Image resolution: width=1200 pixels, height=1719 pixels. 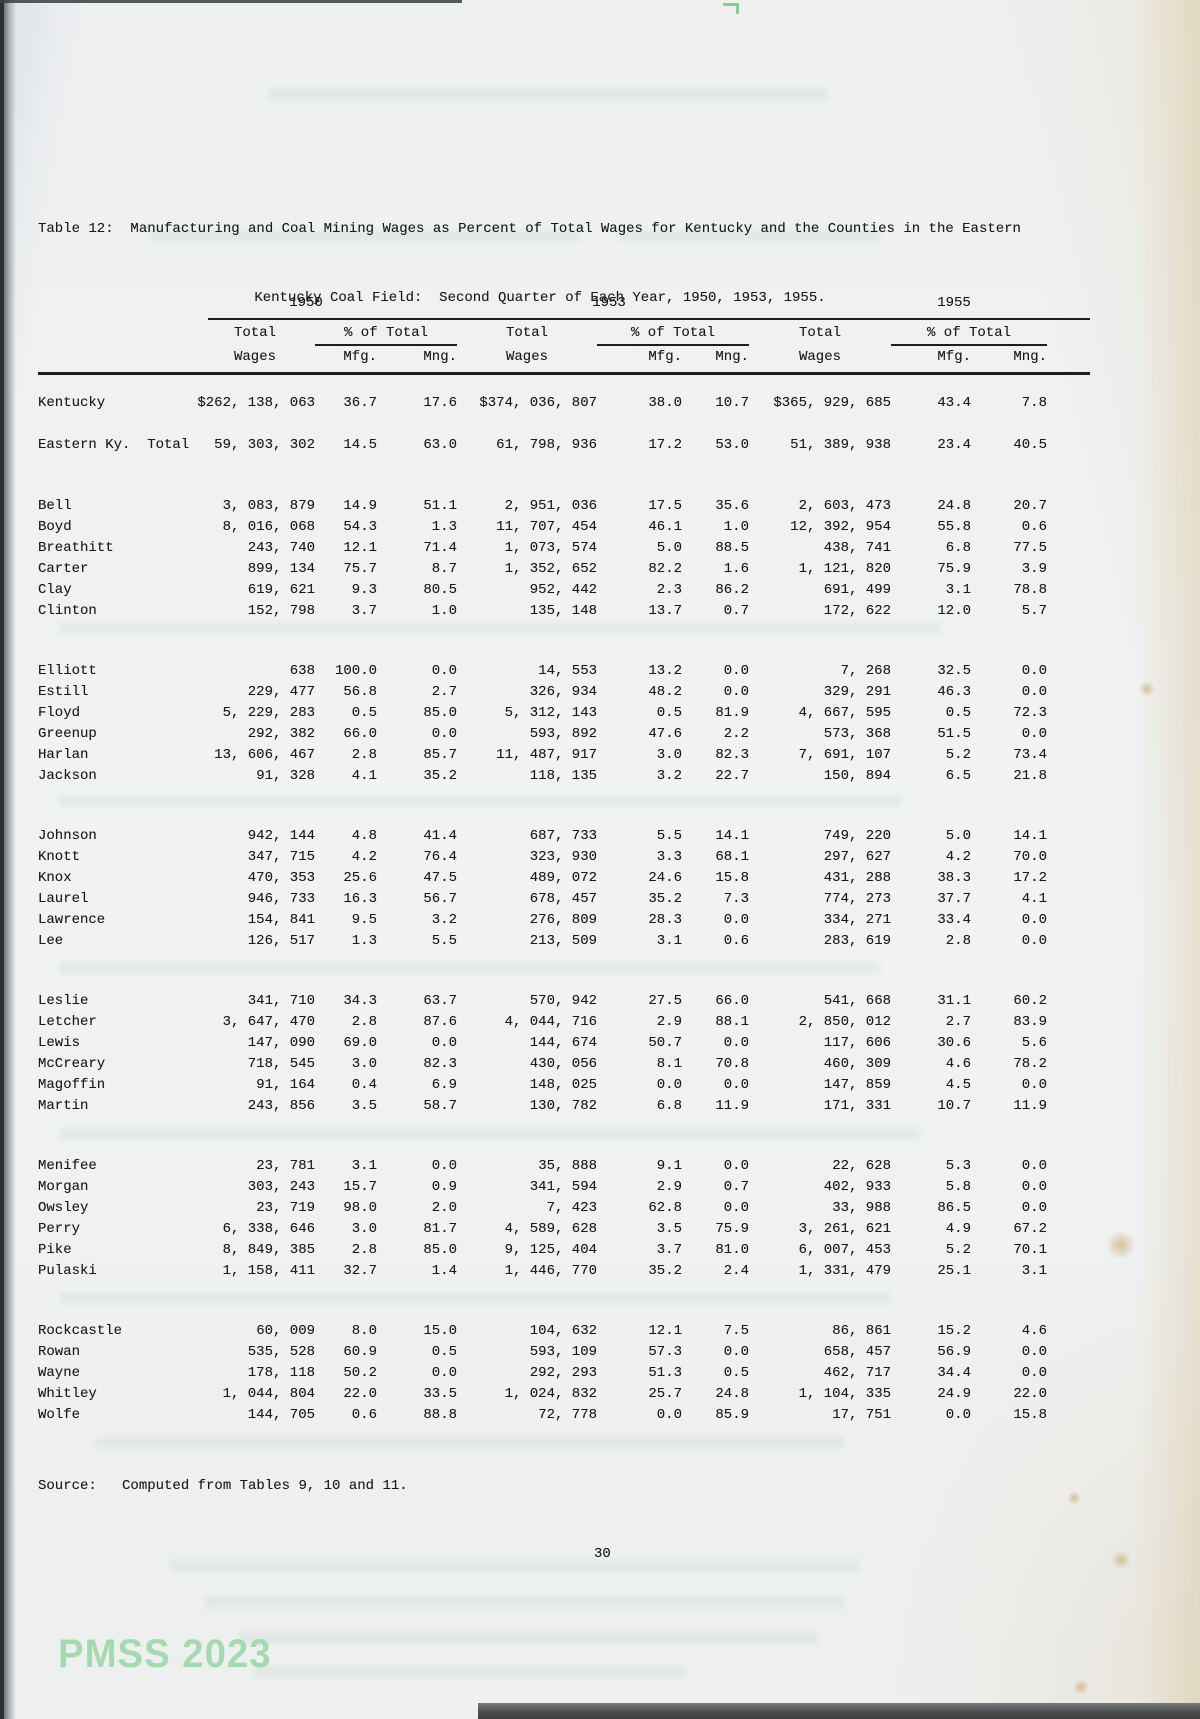 I want to click on total-wages-1953: 14, 553, so click(x=567, y=671).